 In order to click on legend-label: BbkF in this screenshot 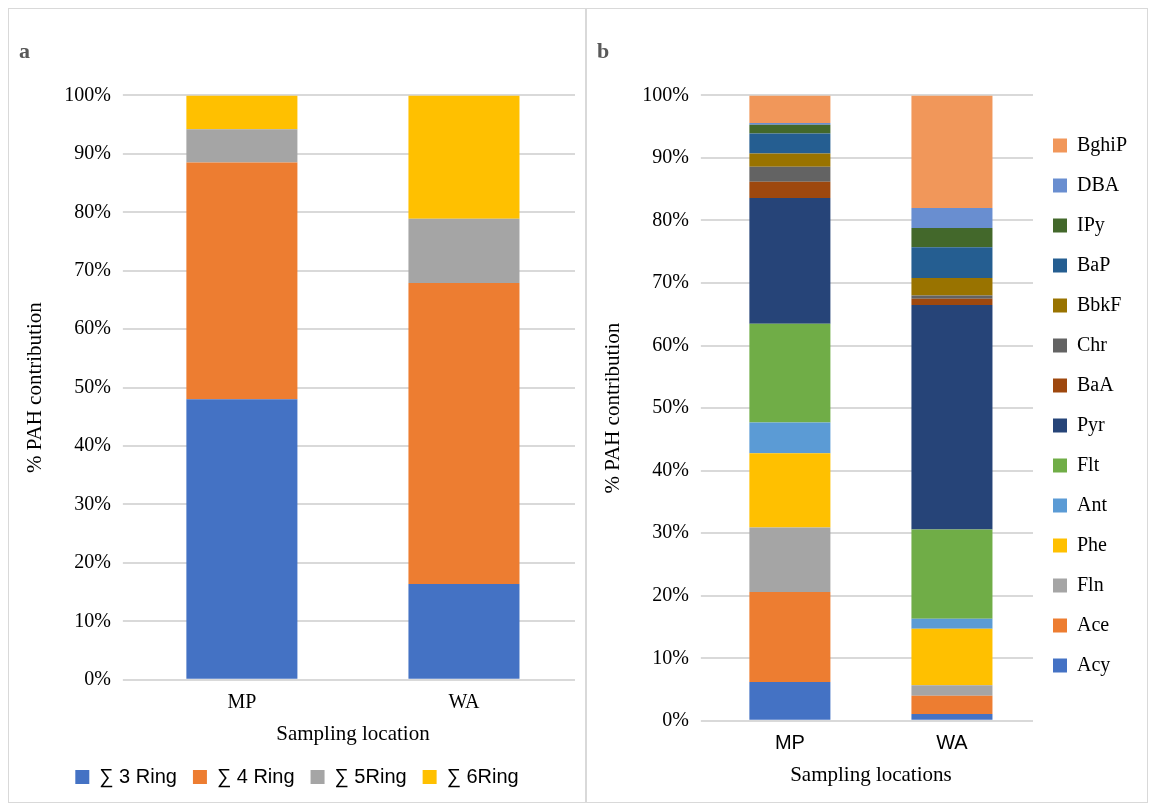, I will do `click(1099, 303)`.